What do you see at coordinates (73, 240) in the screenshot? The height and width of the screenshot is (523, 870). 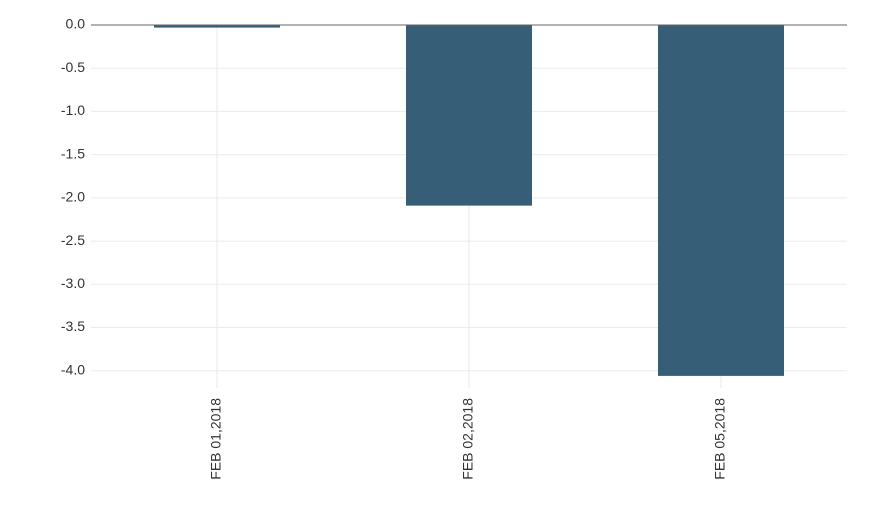 I see `y-tick-label: -2.5` at bounding box center [73, 240].